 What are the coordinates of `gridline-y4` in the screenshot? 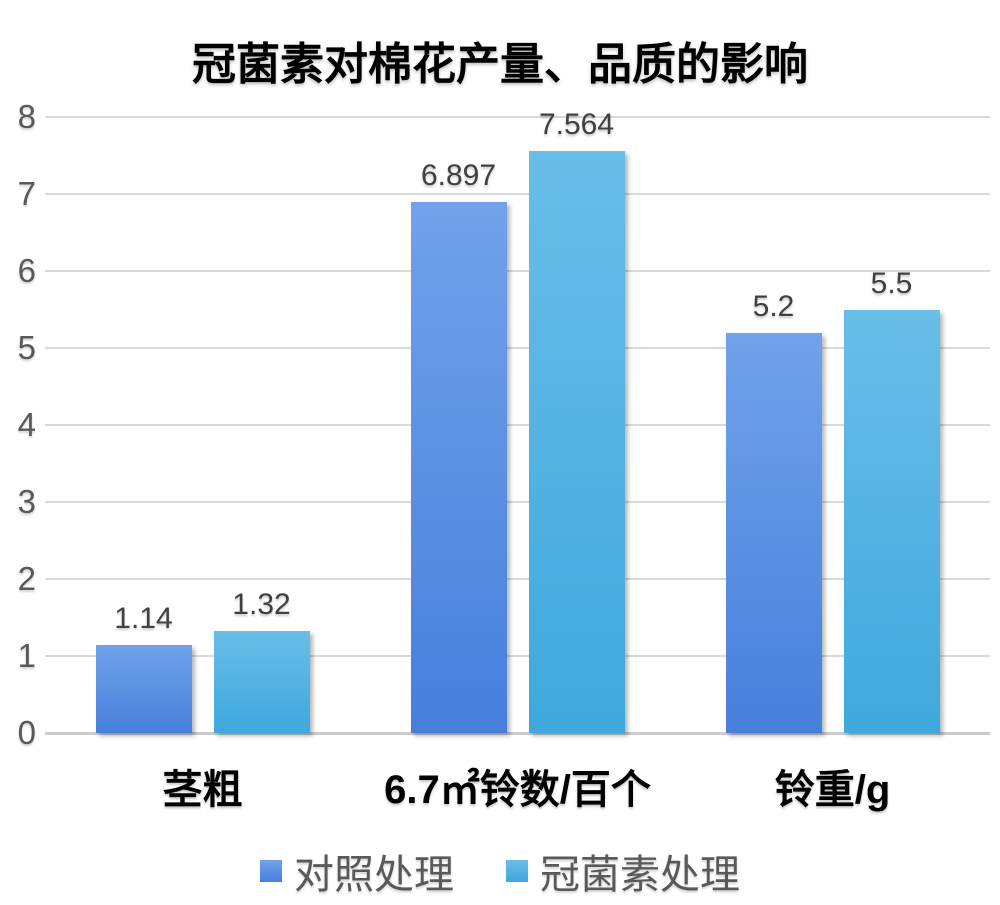 It's located at (517, 425).